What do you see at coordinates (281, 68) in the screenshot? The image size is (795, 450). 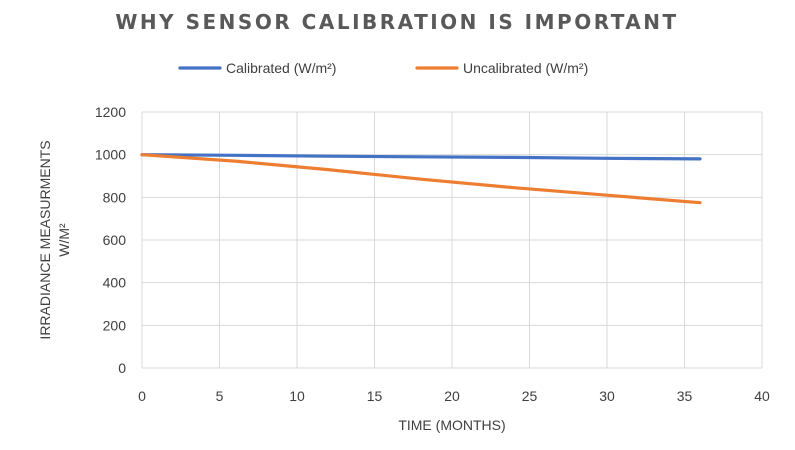 I see `legend-label: Calibrated (W/m²)` at bounding box center [281, 68].